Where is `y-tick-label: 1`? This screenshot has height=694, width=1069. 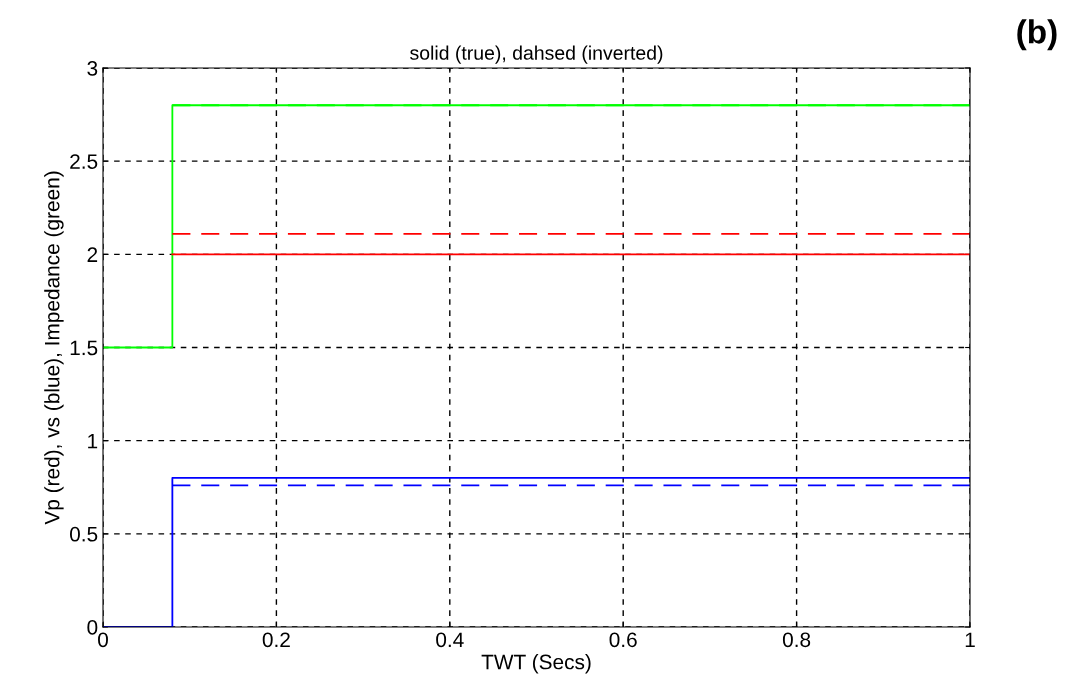 y-tick-label: 1 is located at coordinates (93, 441).